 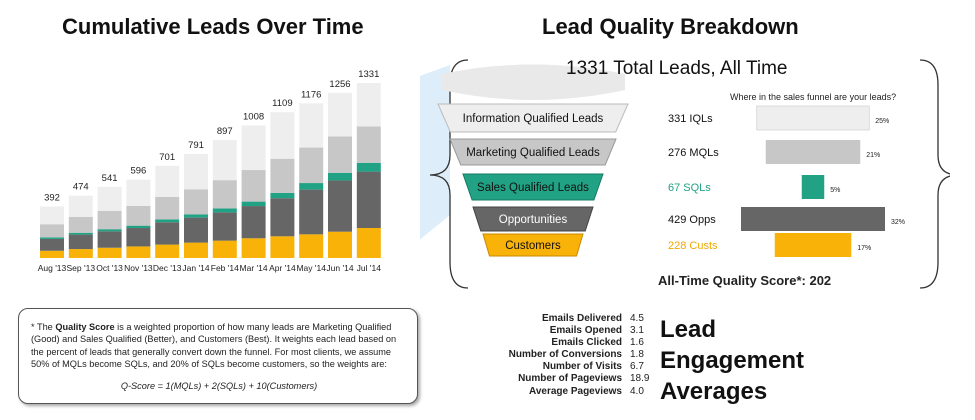 I want to click on x-tick-label: Dec '13, so click(x=167, y=268).